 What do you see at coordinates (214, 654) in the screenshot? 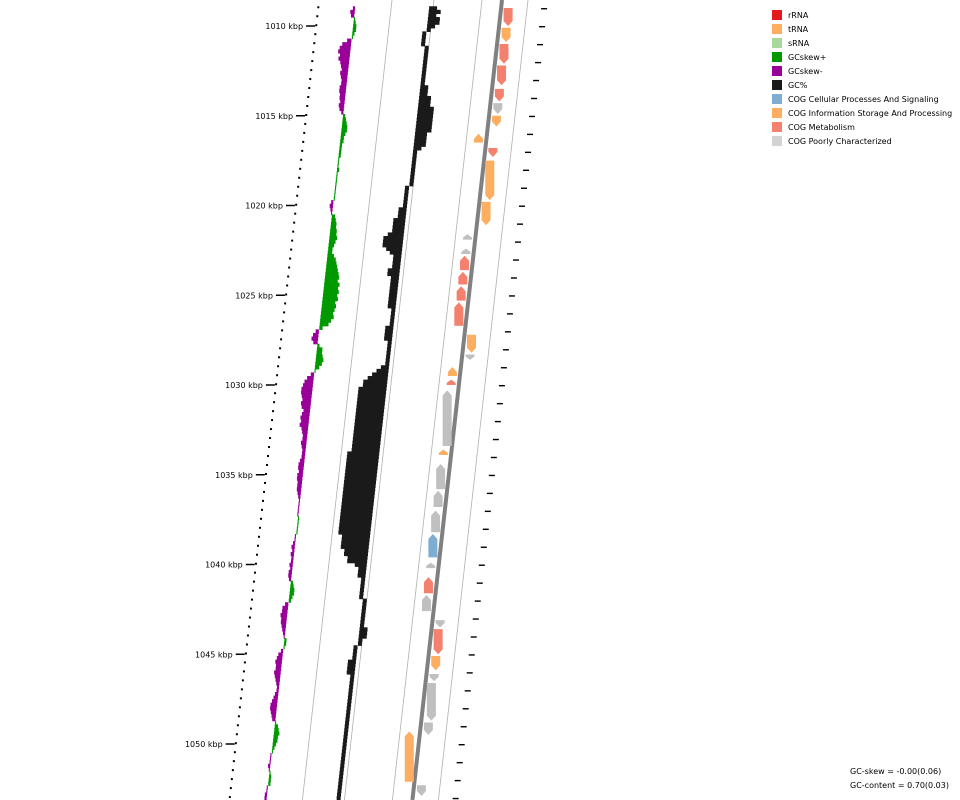
I see `ruler-label: 1045 kbp` at bounding box center [214, 654].